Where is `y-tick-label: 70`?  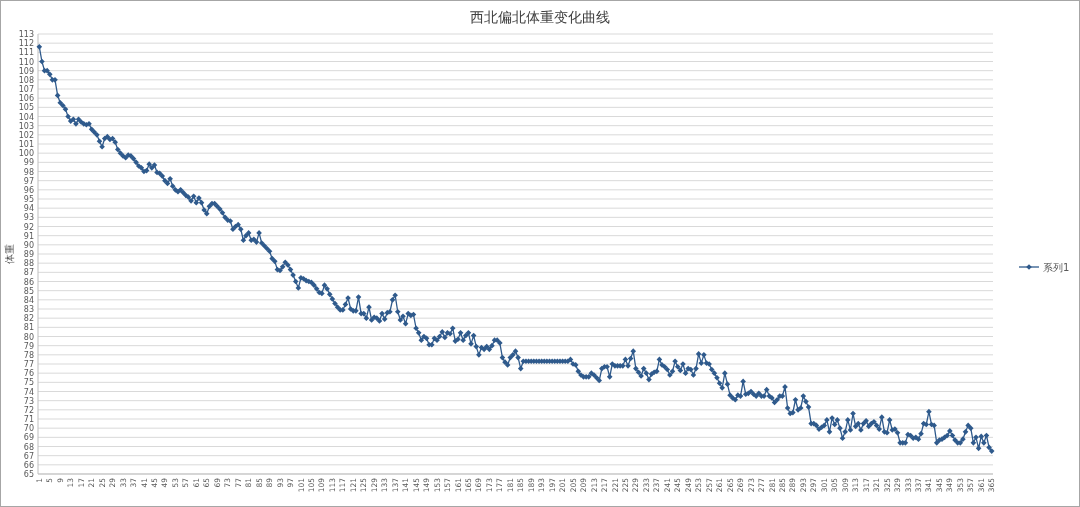
y-tick-label: 70 is located at coordinates (28, 429).